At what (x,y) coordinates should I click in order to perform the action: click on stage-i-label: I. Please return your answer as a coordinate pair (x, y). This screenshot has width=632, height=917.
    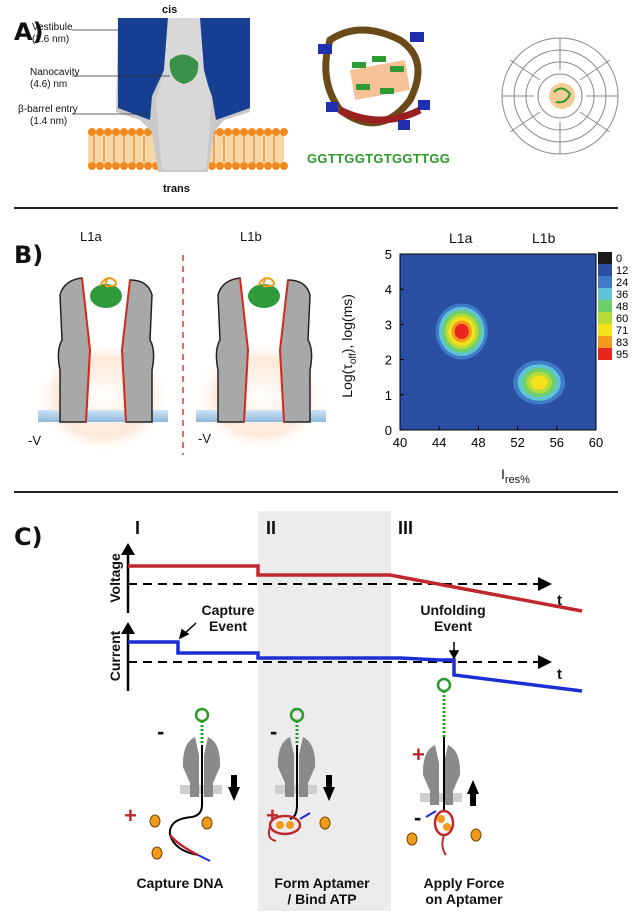
    Looking at the image, I should click on (138, 528).